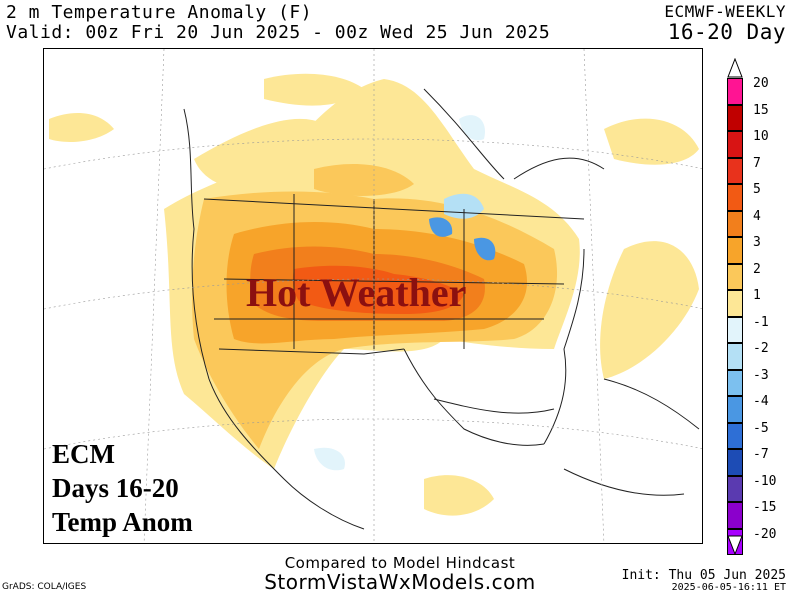  Describe the element at coordinates (757, 216) in the screenshot. I see `legend-tick: 4` at that location.